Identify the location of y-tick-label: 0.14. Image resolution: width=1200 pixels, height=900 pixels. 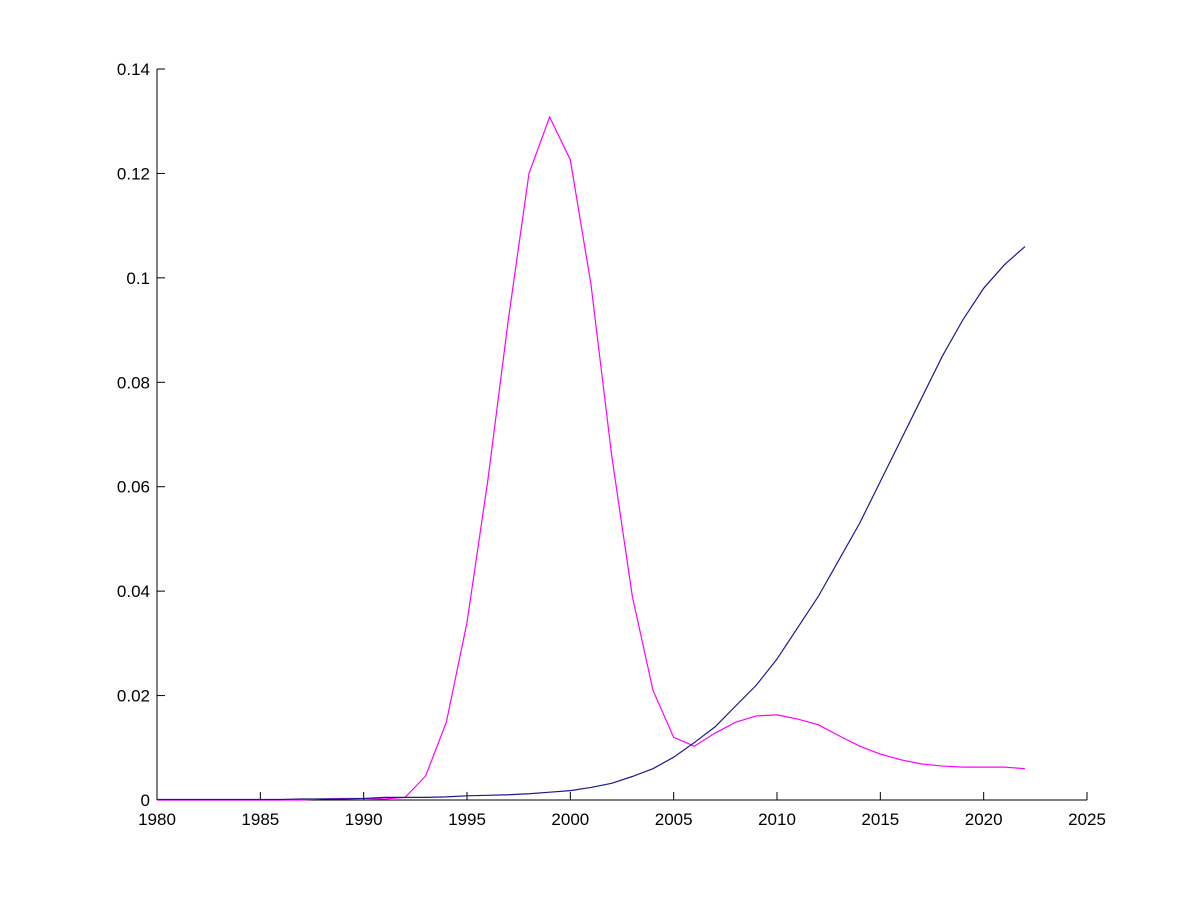
(133, 69).